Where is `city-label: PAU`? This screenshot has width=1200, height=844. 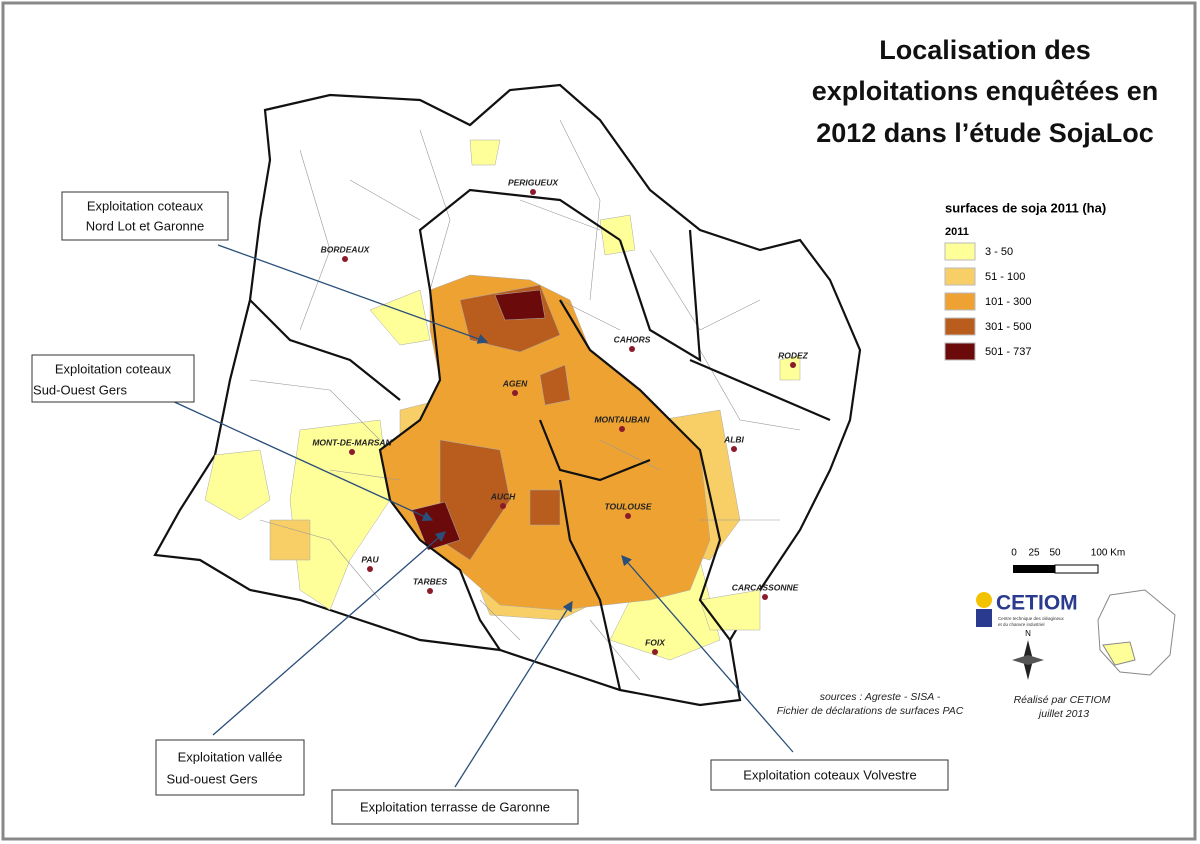 city-label: PAU is located at coordinates (370, 559).